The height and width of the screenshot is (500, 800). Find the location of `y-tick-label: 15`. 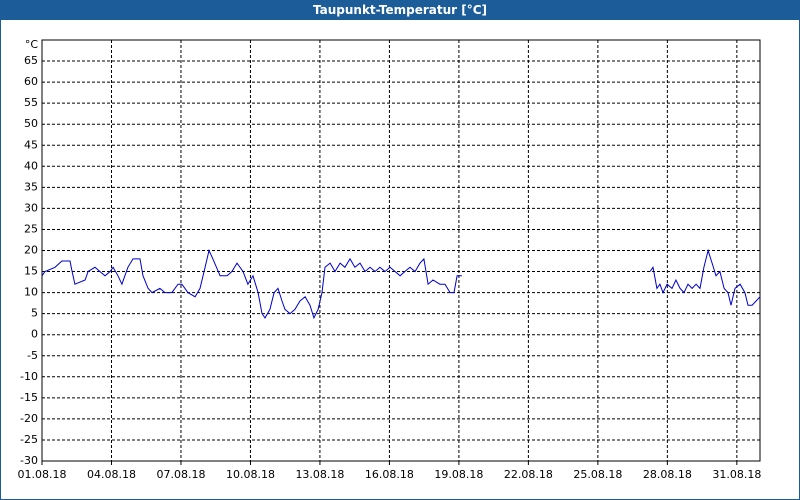

y-tick-label: 15 is located at coordinates (31, 271).